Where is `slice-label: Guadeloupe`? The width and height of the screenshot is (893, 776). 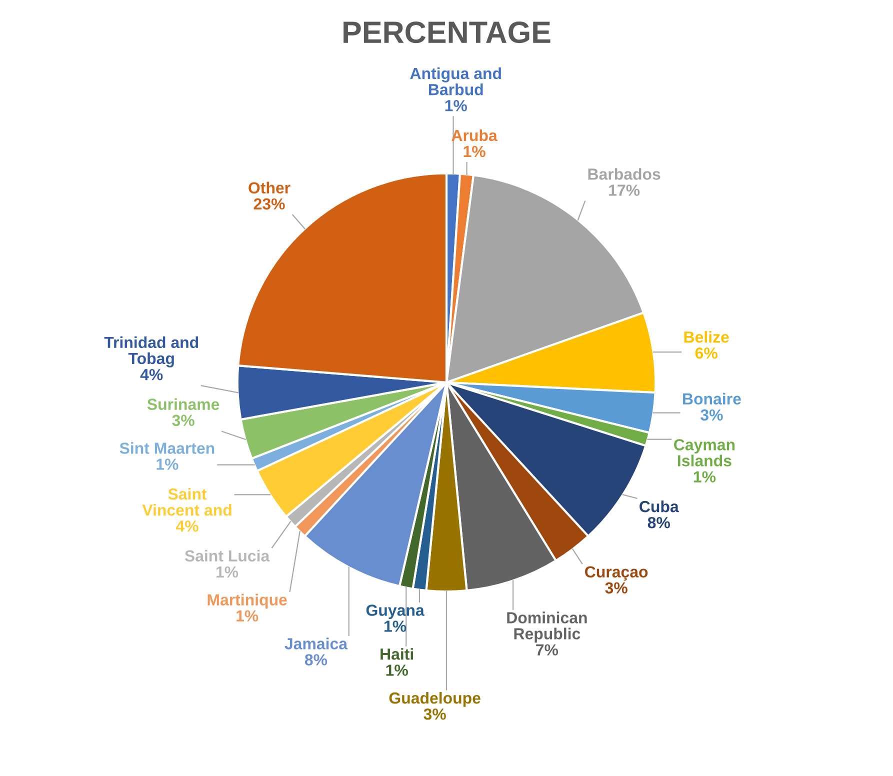 slice-label: Guadeloupe is located at coordinates (434, 699).